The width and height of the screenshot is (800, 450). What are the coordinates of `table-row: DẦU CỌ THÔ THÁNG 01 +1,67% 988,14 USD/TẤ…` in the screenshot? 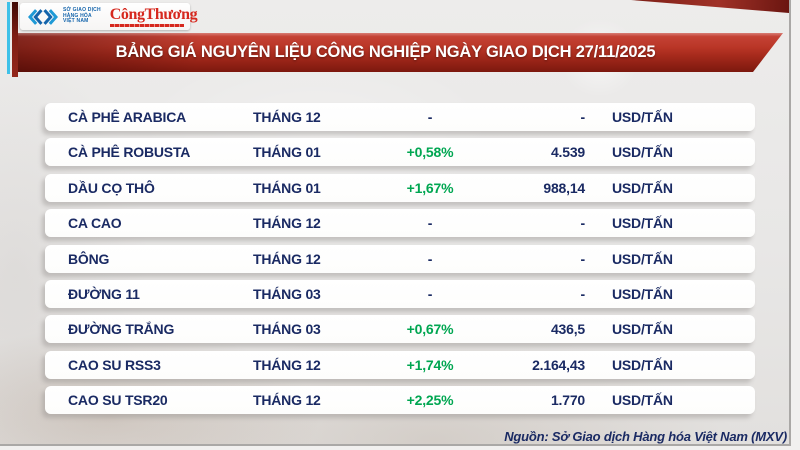 It's located at (400, 187).